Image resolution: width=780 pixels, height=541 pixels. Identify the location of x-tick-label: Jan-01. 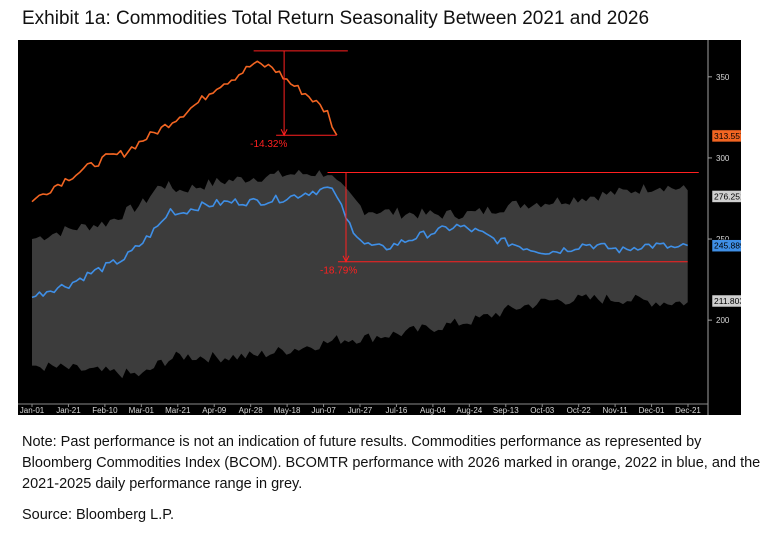
(32, 410).